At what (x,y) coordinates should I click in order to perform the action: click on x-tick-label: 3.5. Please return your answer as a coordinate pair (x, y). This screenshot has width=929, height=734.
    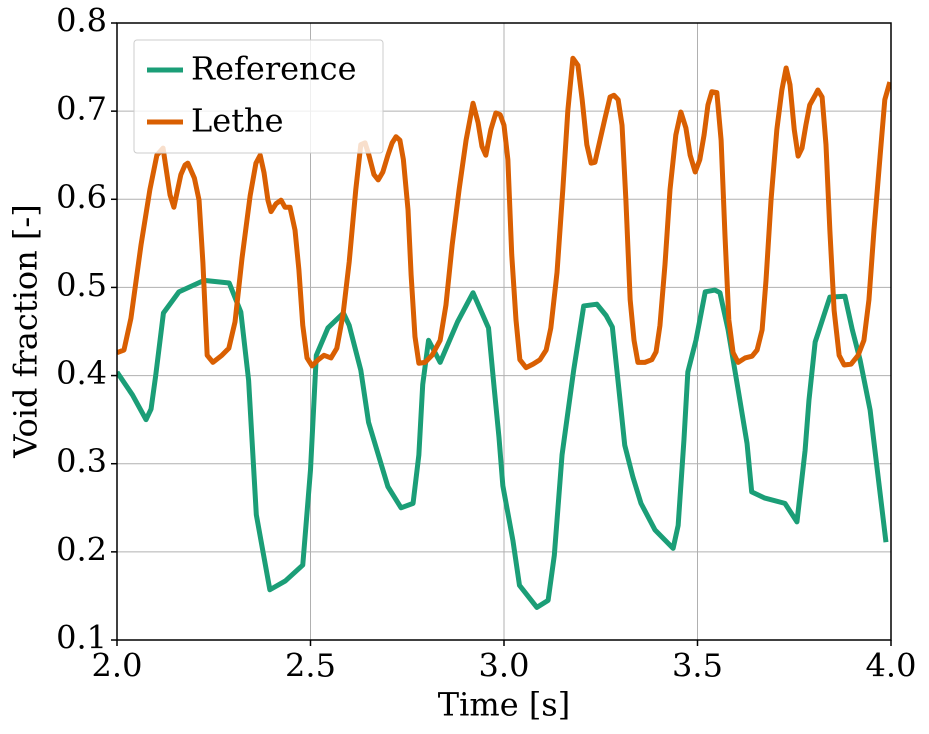
    Looking at the image, I should click on (697, 666).